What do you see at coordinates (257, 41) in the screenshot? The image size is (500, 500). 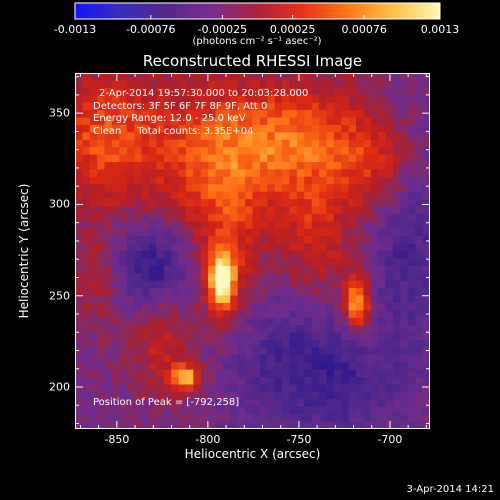 I see `colorbar-units: (photons cm⁻² s⁻¹ asec⁻²)` at bounding box center [257, 41].